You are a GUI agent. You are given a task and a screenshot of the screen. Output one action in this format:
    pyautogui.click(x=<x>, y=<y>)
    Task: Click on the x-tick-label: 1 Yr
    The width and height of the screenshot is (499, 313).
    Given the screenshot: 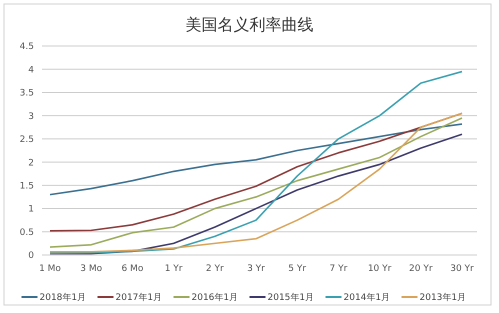 What is the action you would take?
    pyautogui.click(x=173, y=269)
    